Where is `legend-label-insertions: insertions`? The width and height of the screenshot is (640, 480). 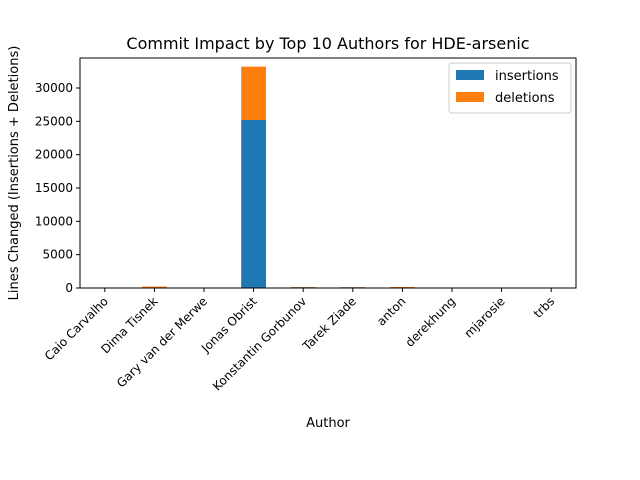
legend-label-insertions: insertions is located at coordinates (527, 76).